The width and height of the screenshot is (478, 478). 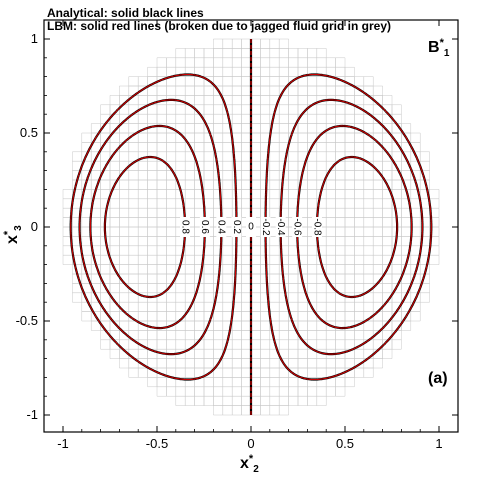 I want to click on contour-label-2: 0.4, so click(x=221, y=227).